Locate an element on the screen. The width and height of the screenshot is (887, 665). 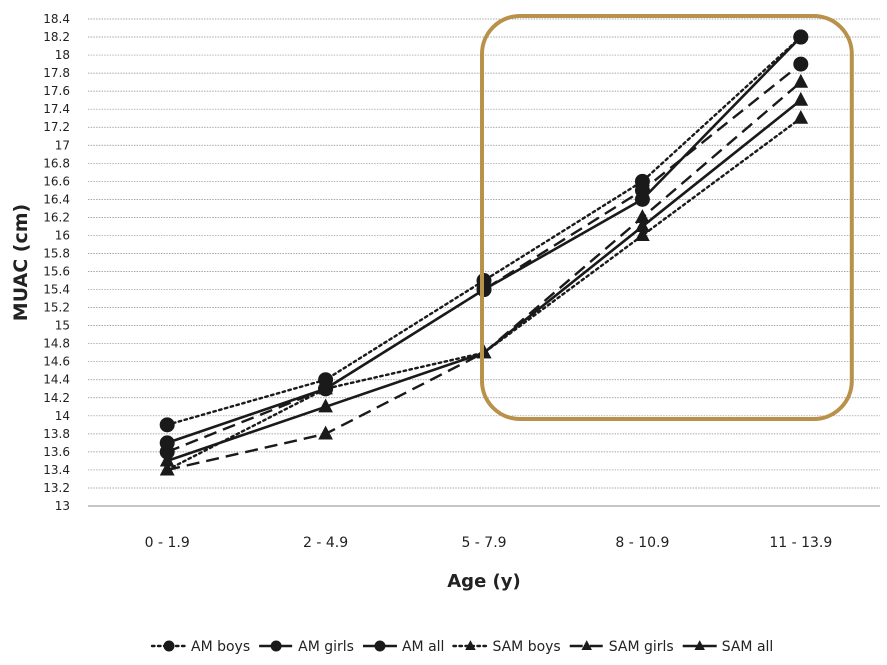
legend-item: AM boys is located at coordinates (200, 647).